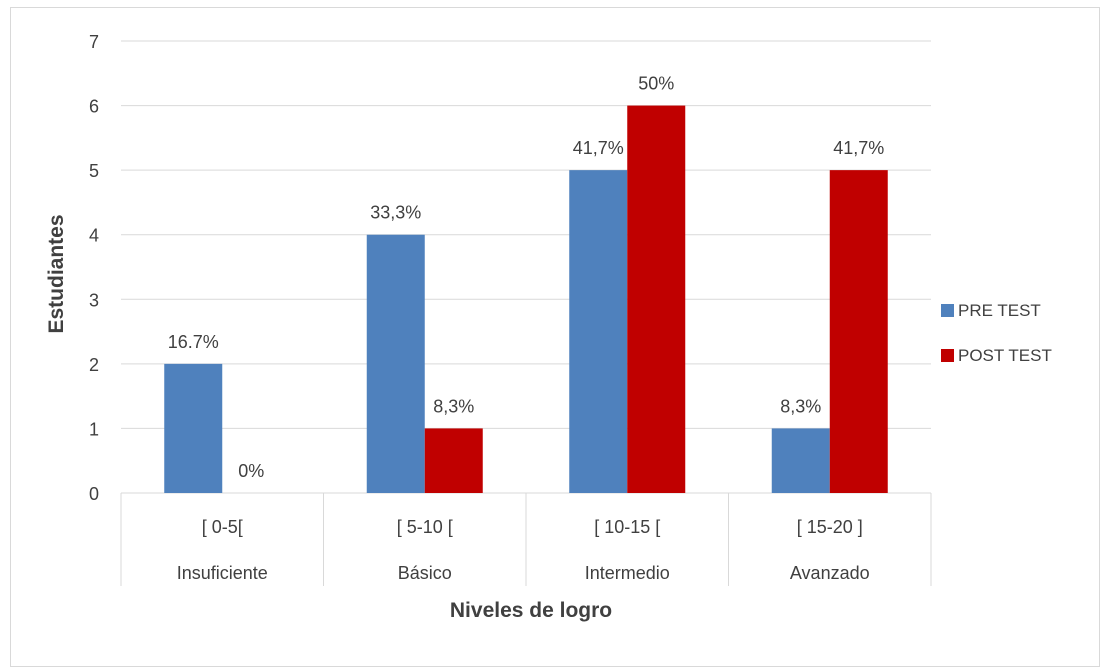 This screenshot has height=667, width=1106. What do you see at coordinates (656, 84) in the screenshot?
I see `data-label-post-test: 50%` at bounding box center [656, 84].